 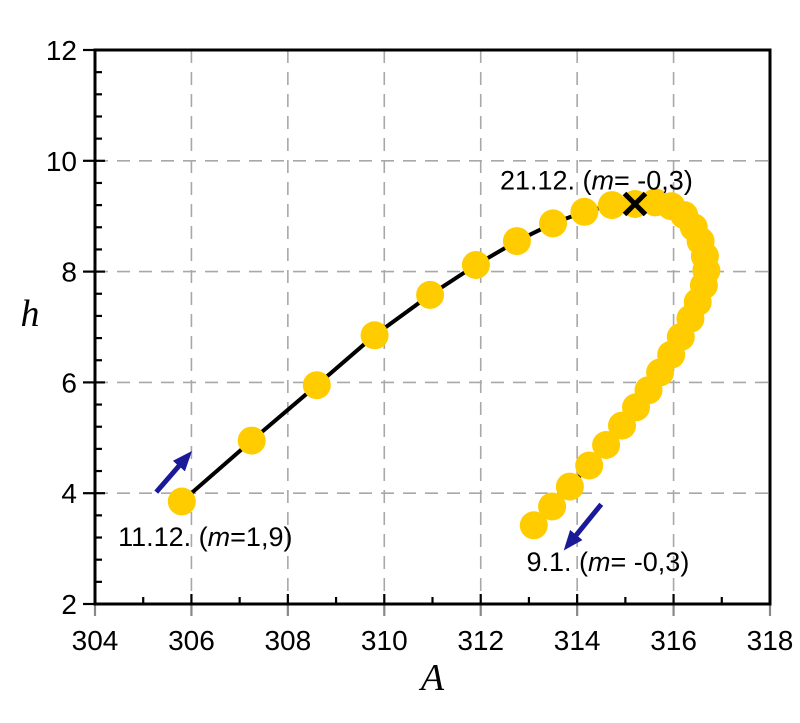 I want to click on x-tick-label: 314, so click(x=577, y=640).